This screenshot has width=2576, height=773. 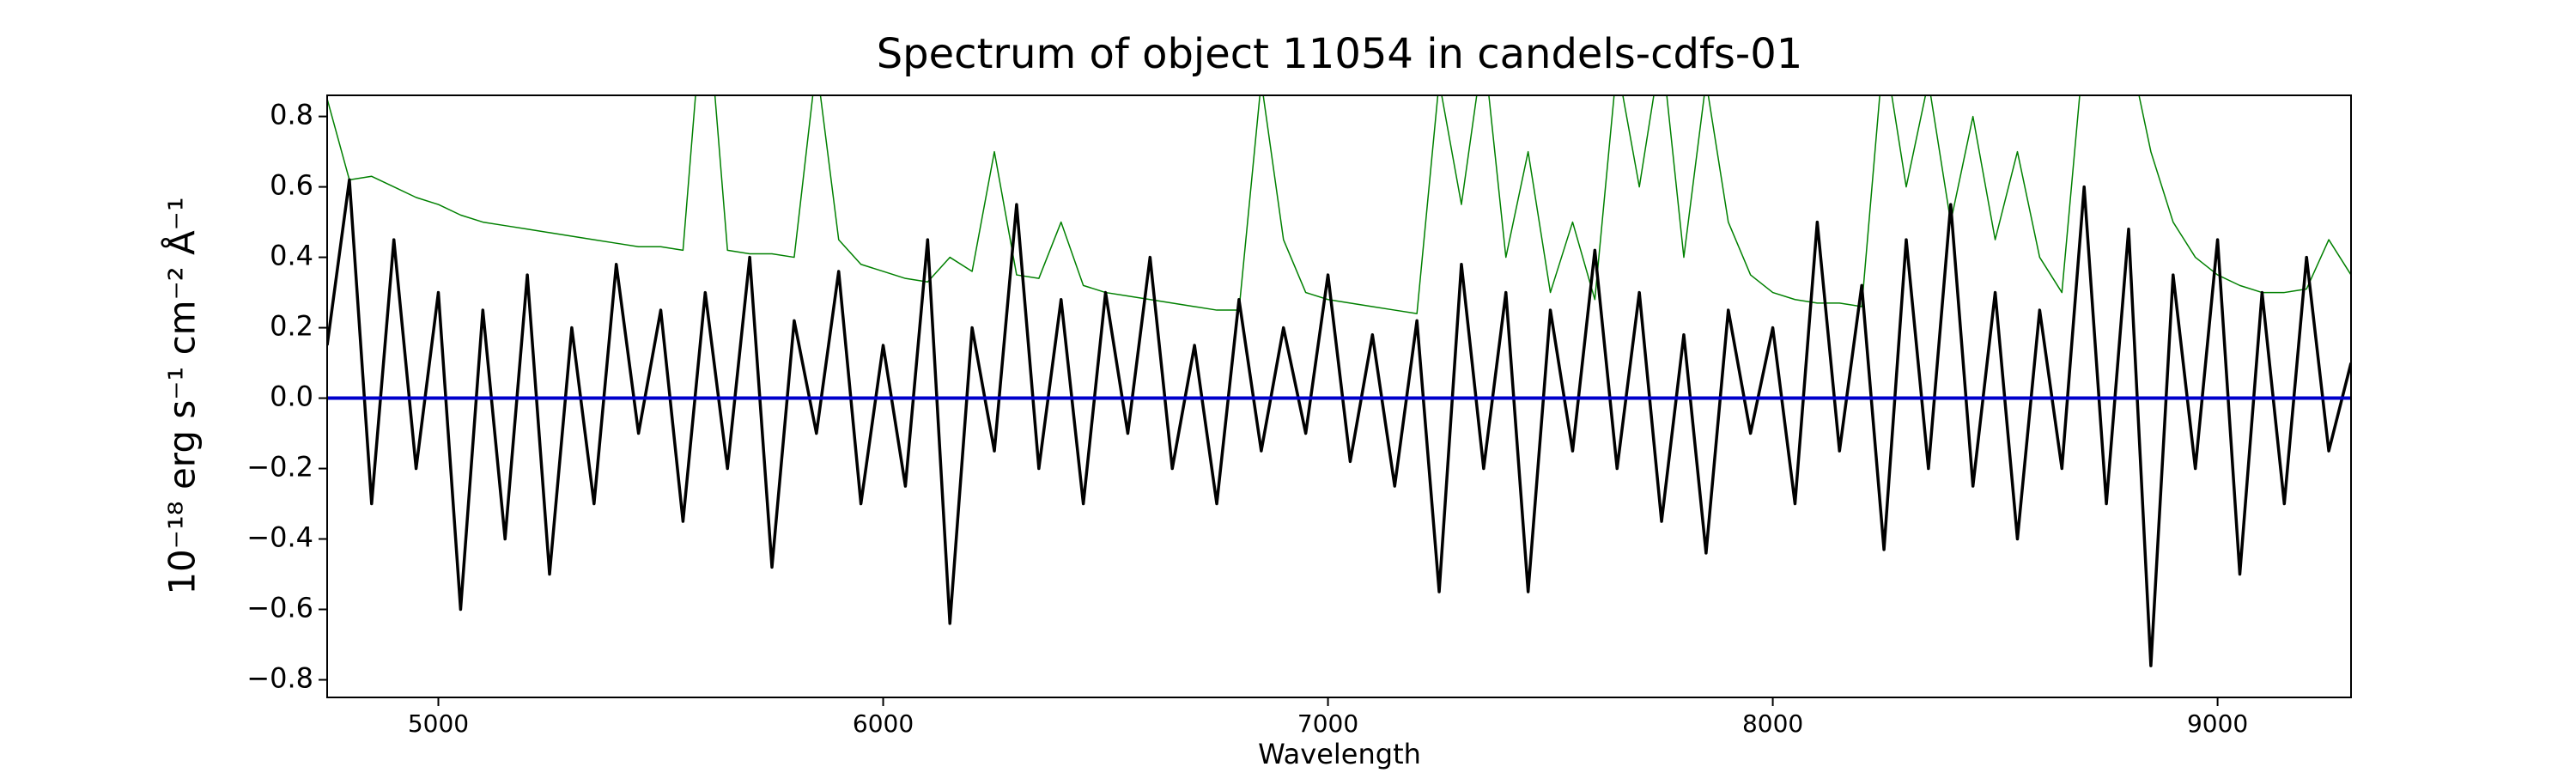 I want to click on y-tick-label: −0.4, so click(x=280, y=537).